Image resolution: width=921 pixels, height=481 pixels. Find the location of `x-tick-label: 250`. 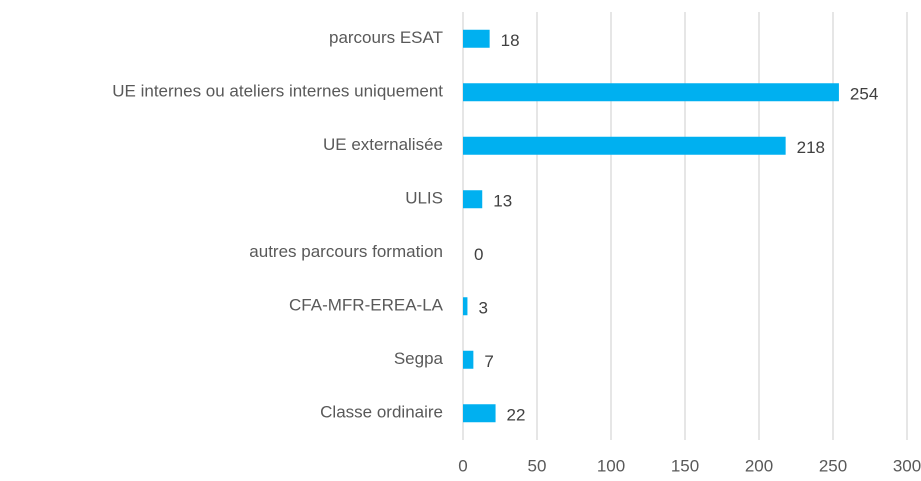

x-tick-label: 250 is located at coordinates (833, 465).